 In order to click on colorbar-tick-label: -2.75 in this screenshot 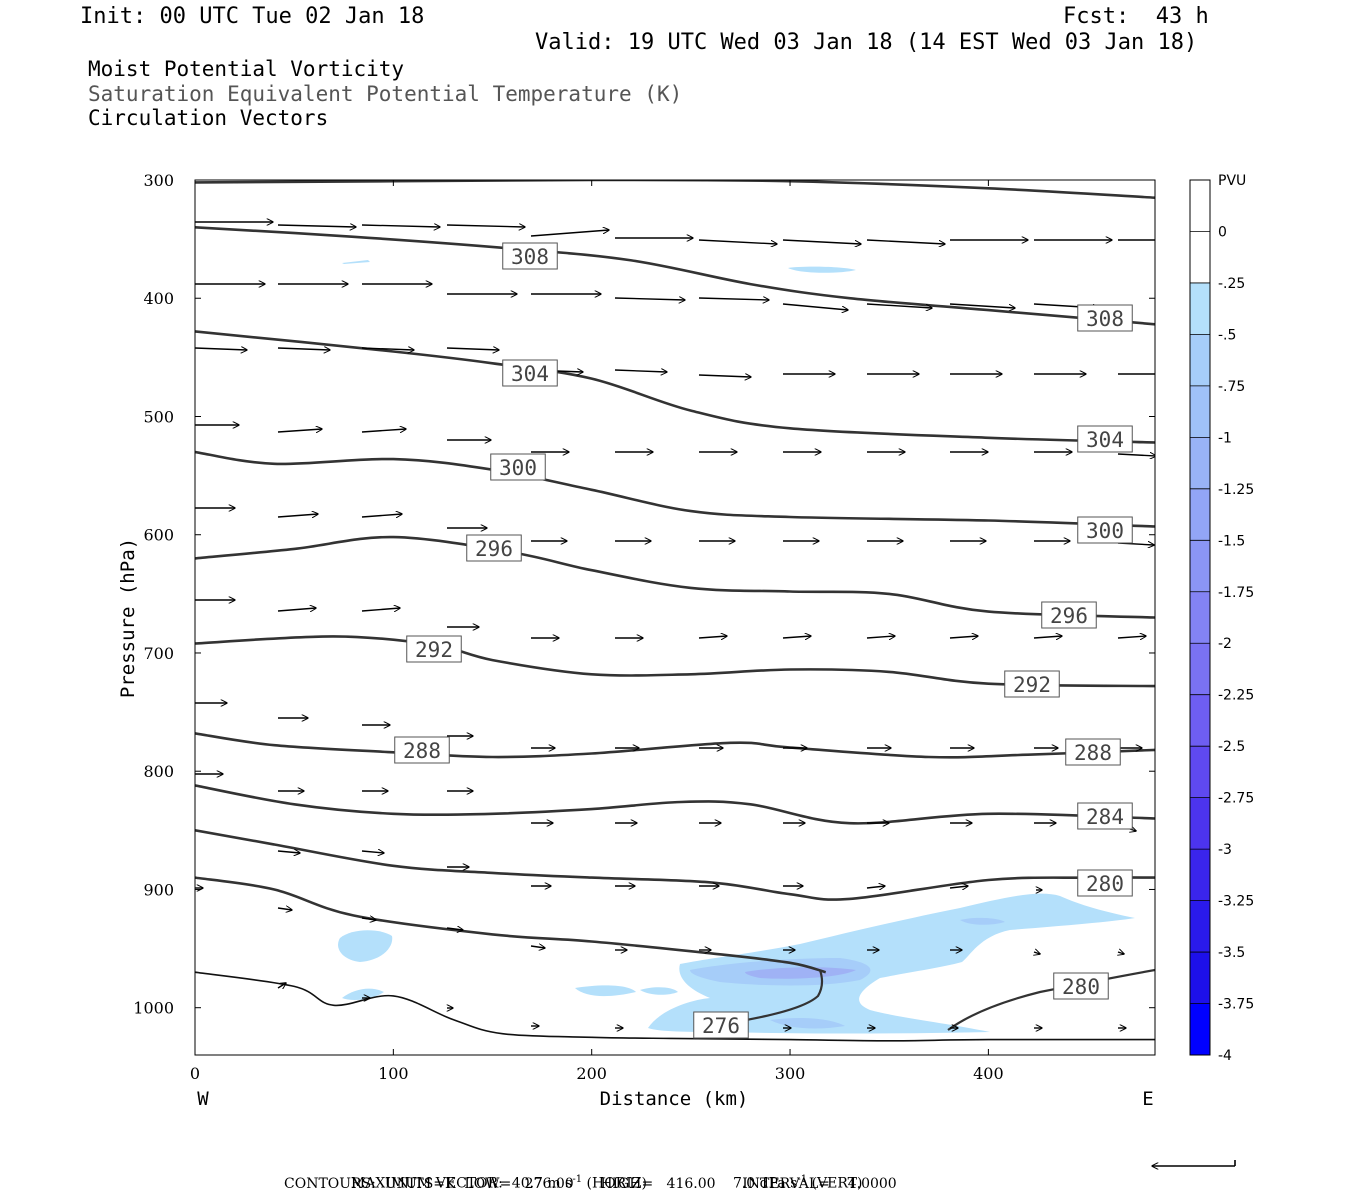, I will do `click(1236, 799)`.